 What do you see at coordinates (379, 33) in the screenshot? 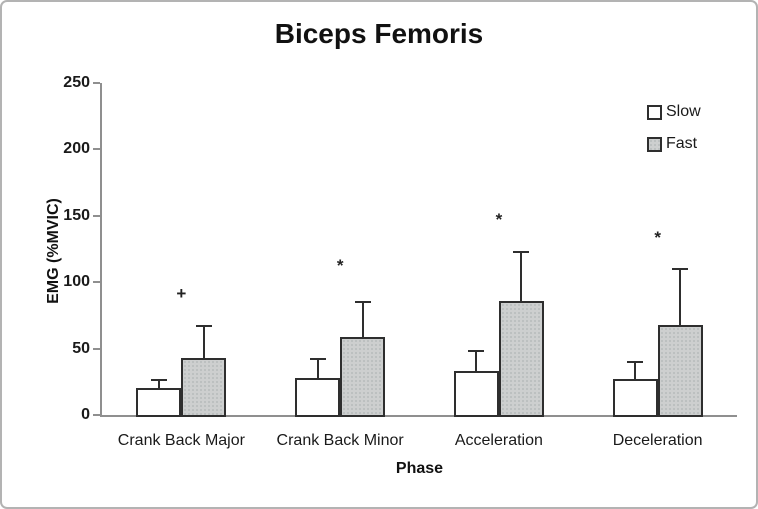
I see `chart-title: Biceps Femoris` at bounding box center [379, 33].